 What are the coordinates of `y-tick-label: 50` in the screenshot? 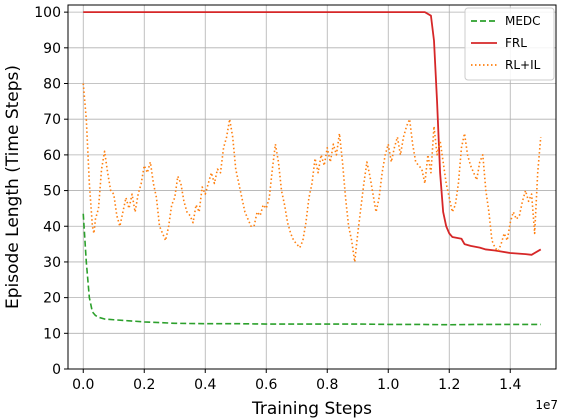 It's located at (52, 192).